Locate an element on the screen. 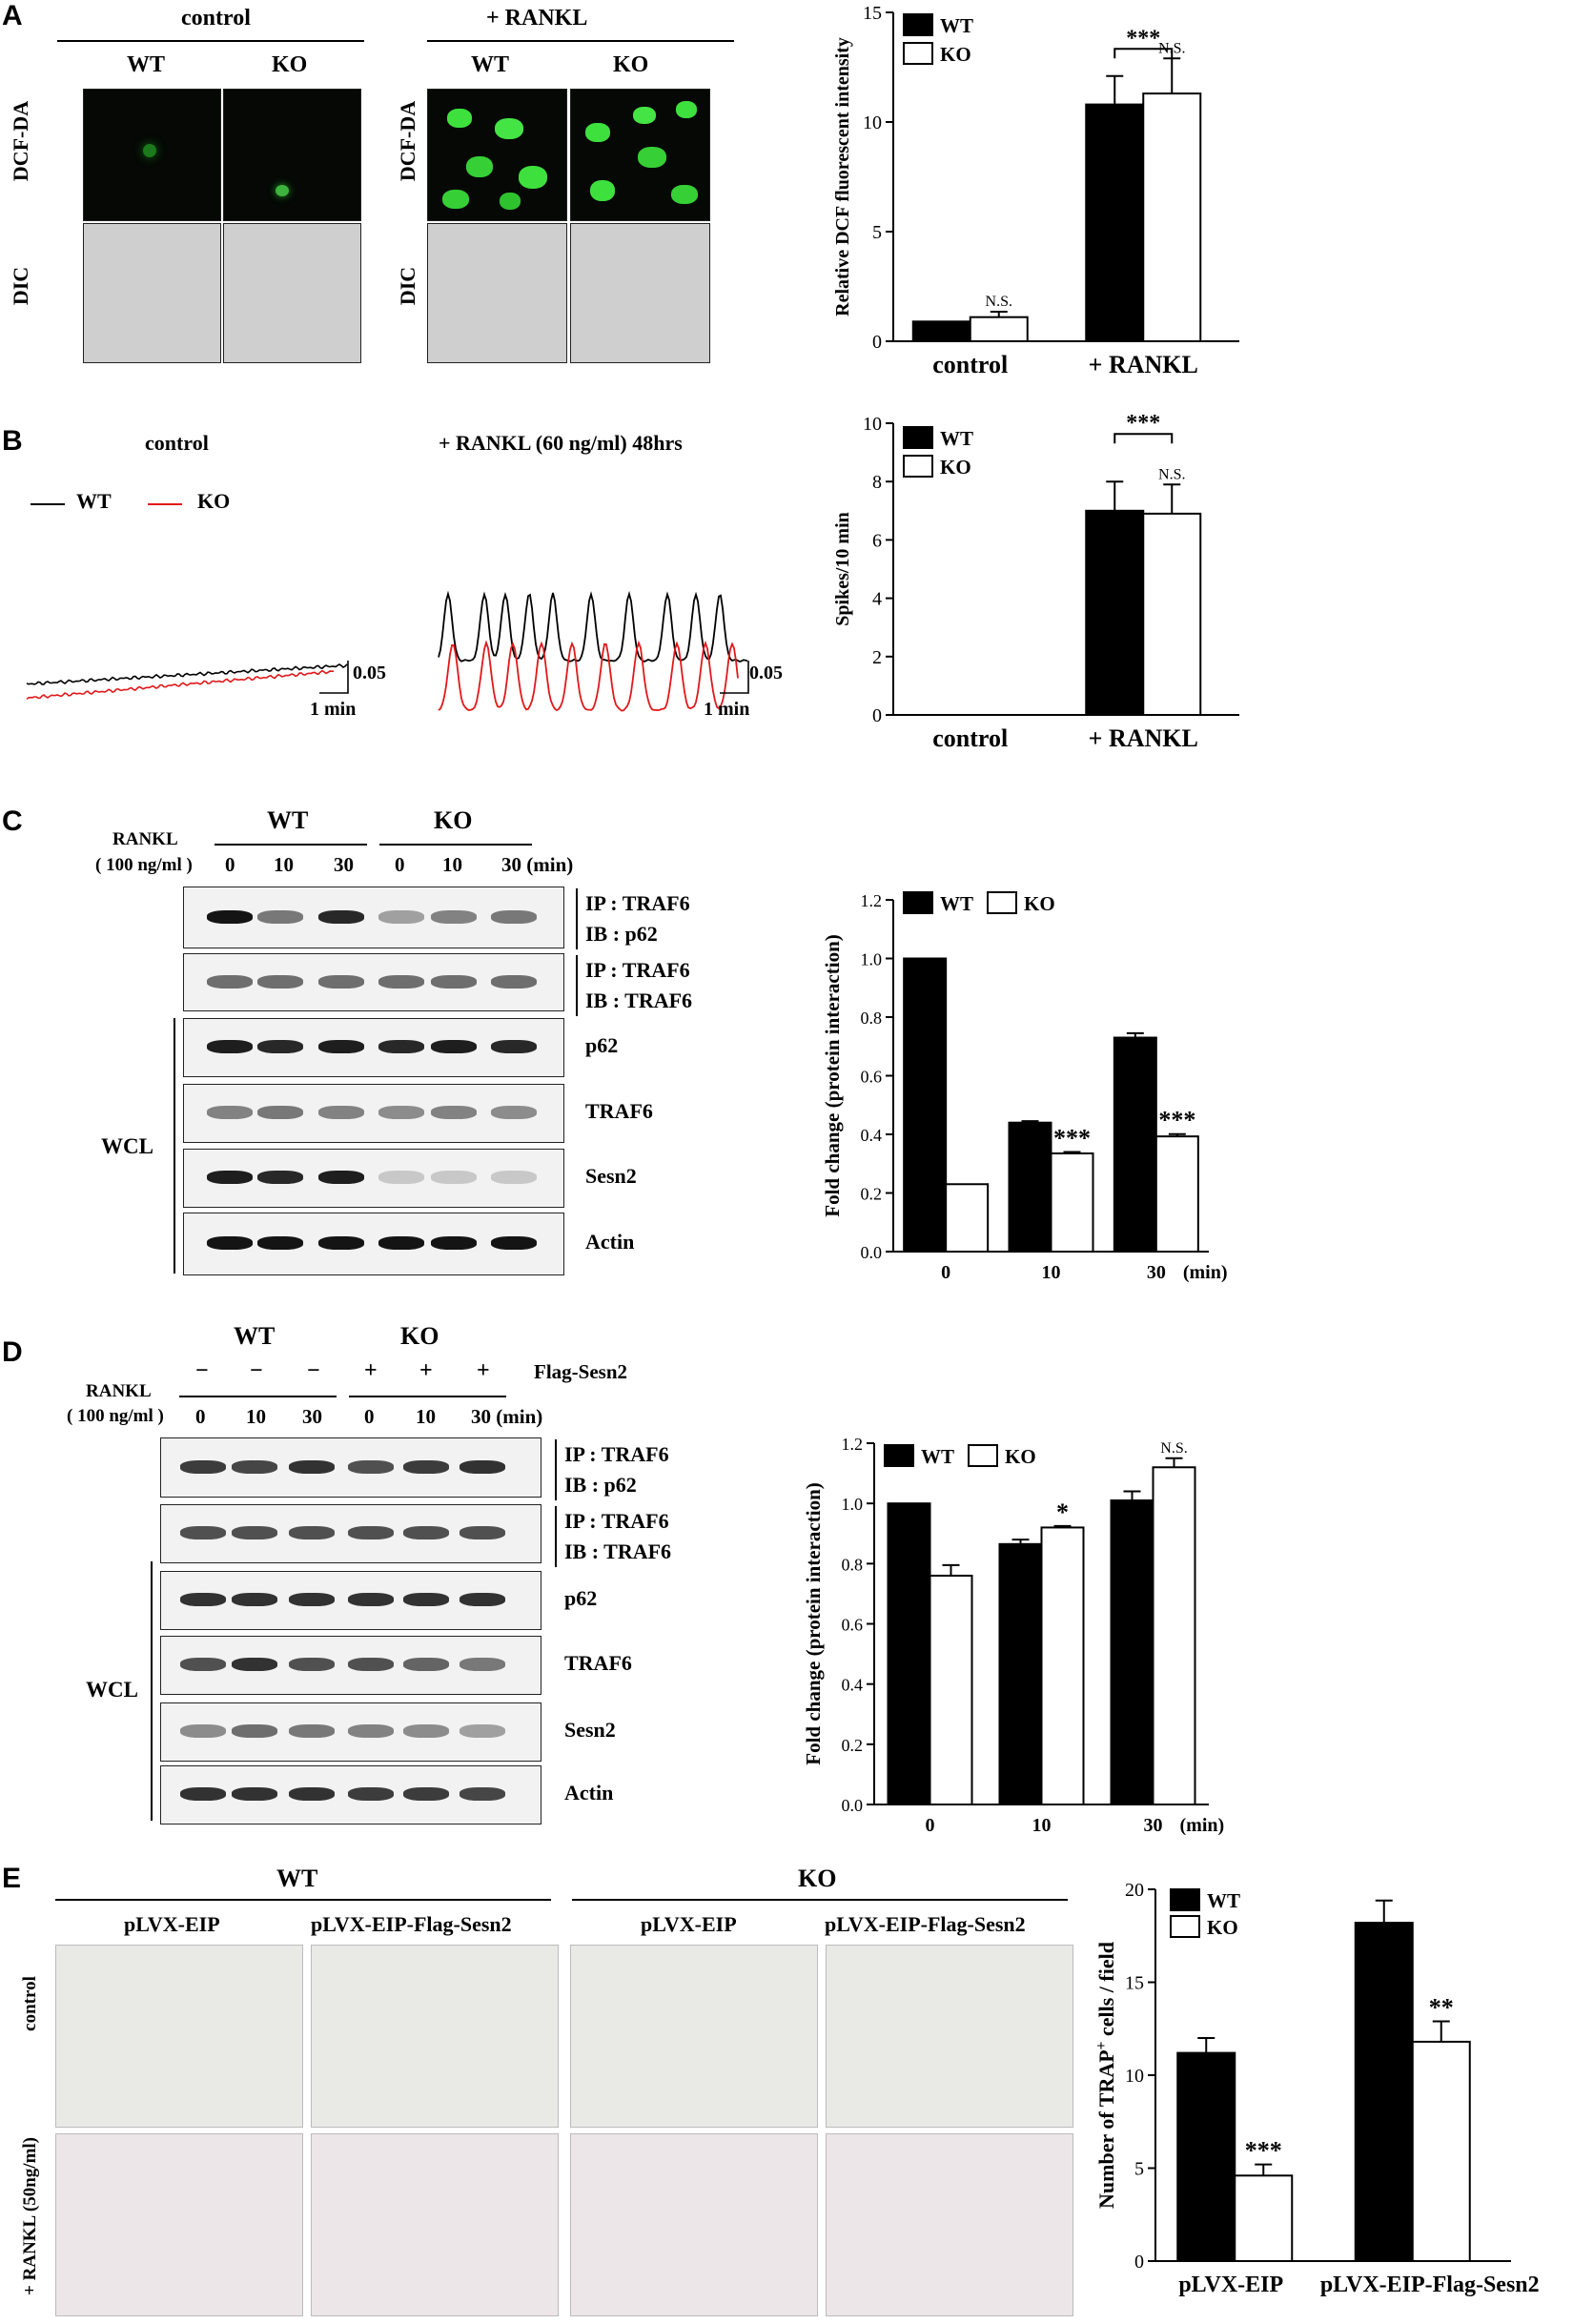 The width and height of the screenshot is (1573, 2324). y-tick-label: 1.2 is located at coordinates (853, 1444).